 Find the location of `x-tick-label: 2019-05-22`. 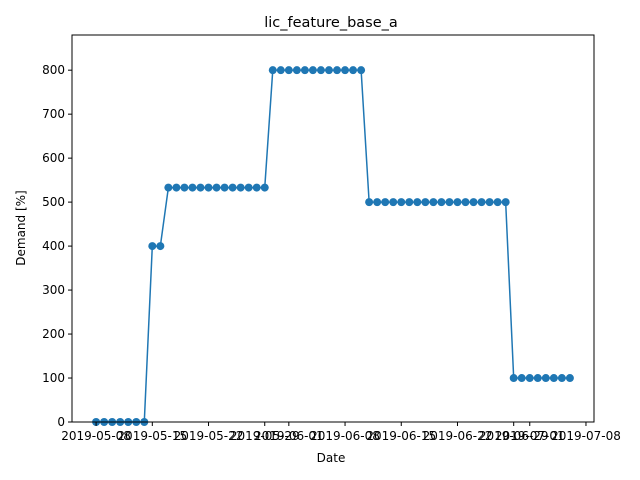

x-tick-label: 2019-05-22 is located at coordinates (209, 436).